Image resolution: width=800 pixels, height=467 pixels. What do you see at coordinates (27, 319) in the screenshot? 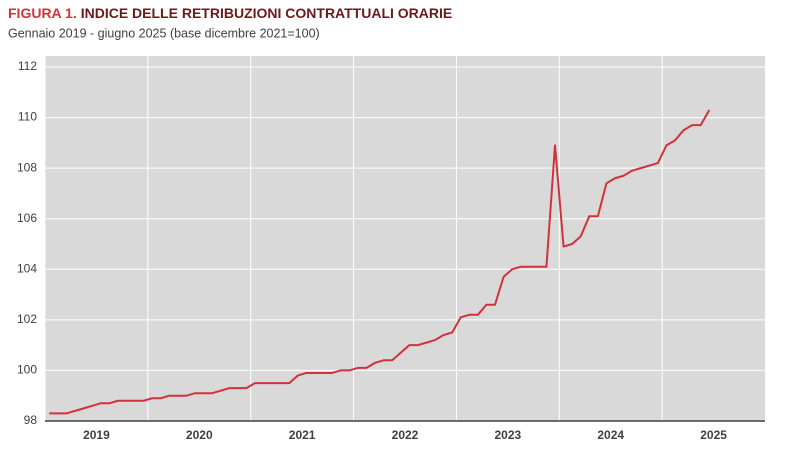
I see `y-tick-label: 102` at bounding box center [27, 319].